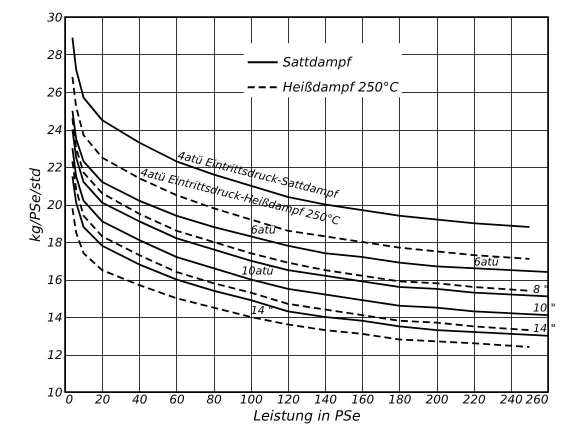 Image resolution: width=565 pixels, height=434 pixels. Describe the element at coordinates (55, 17) in the screenshot. I see `y-tick-label: 30` at that location.